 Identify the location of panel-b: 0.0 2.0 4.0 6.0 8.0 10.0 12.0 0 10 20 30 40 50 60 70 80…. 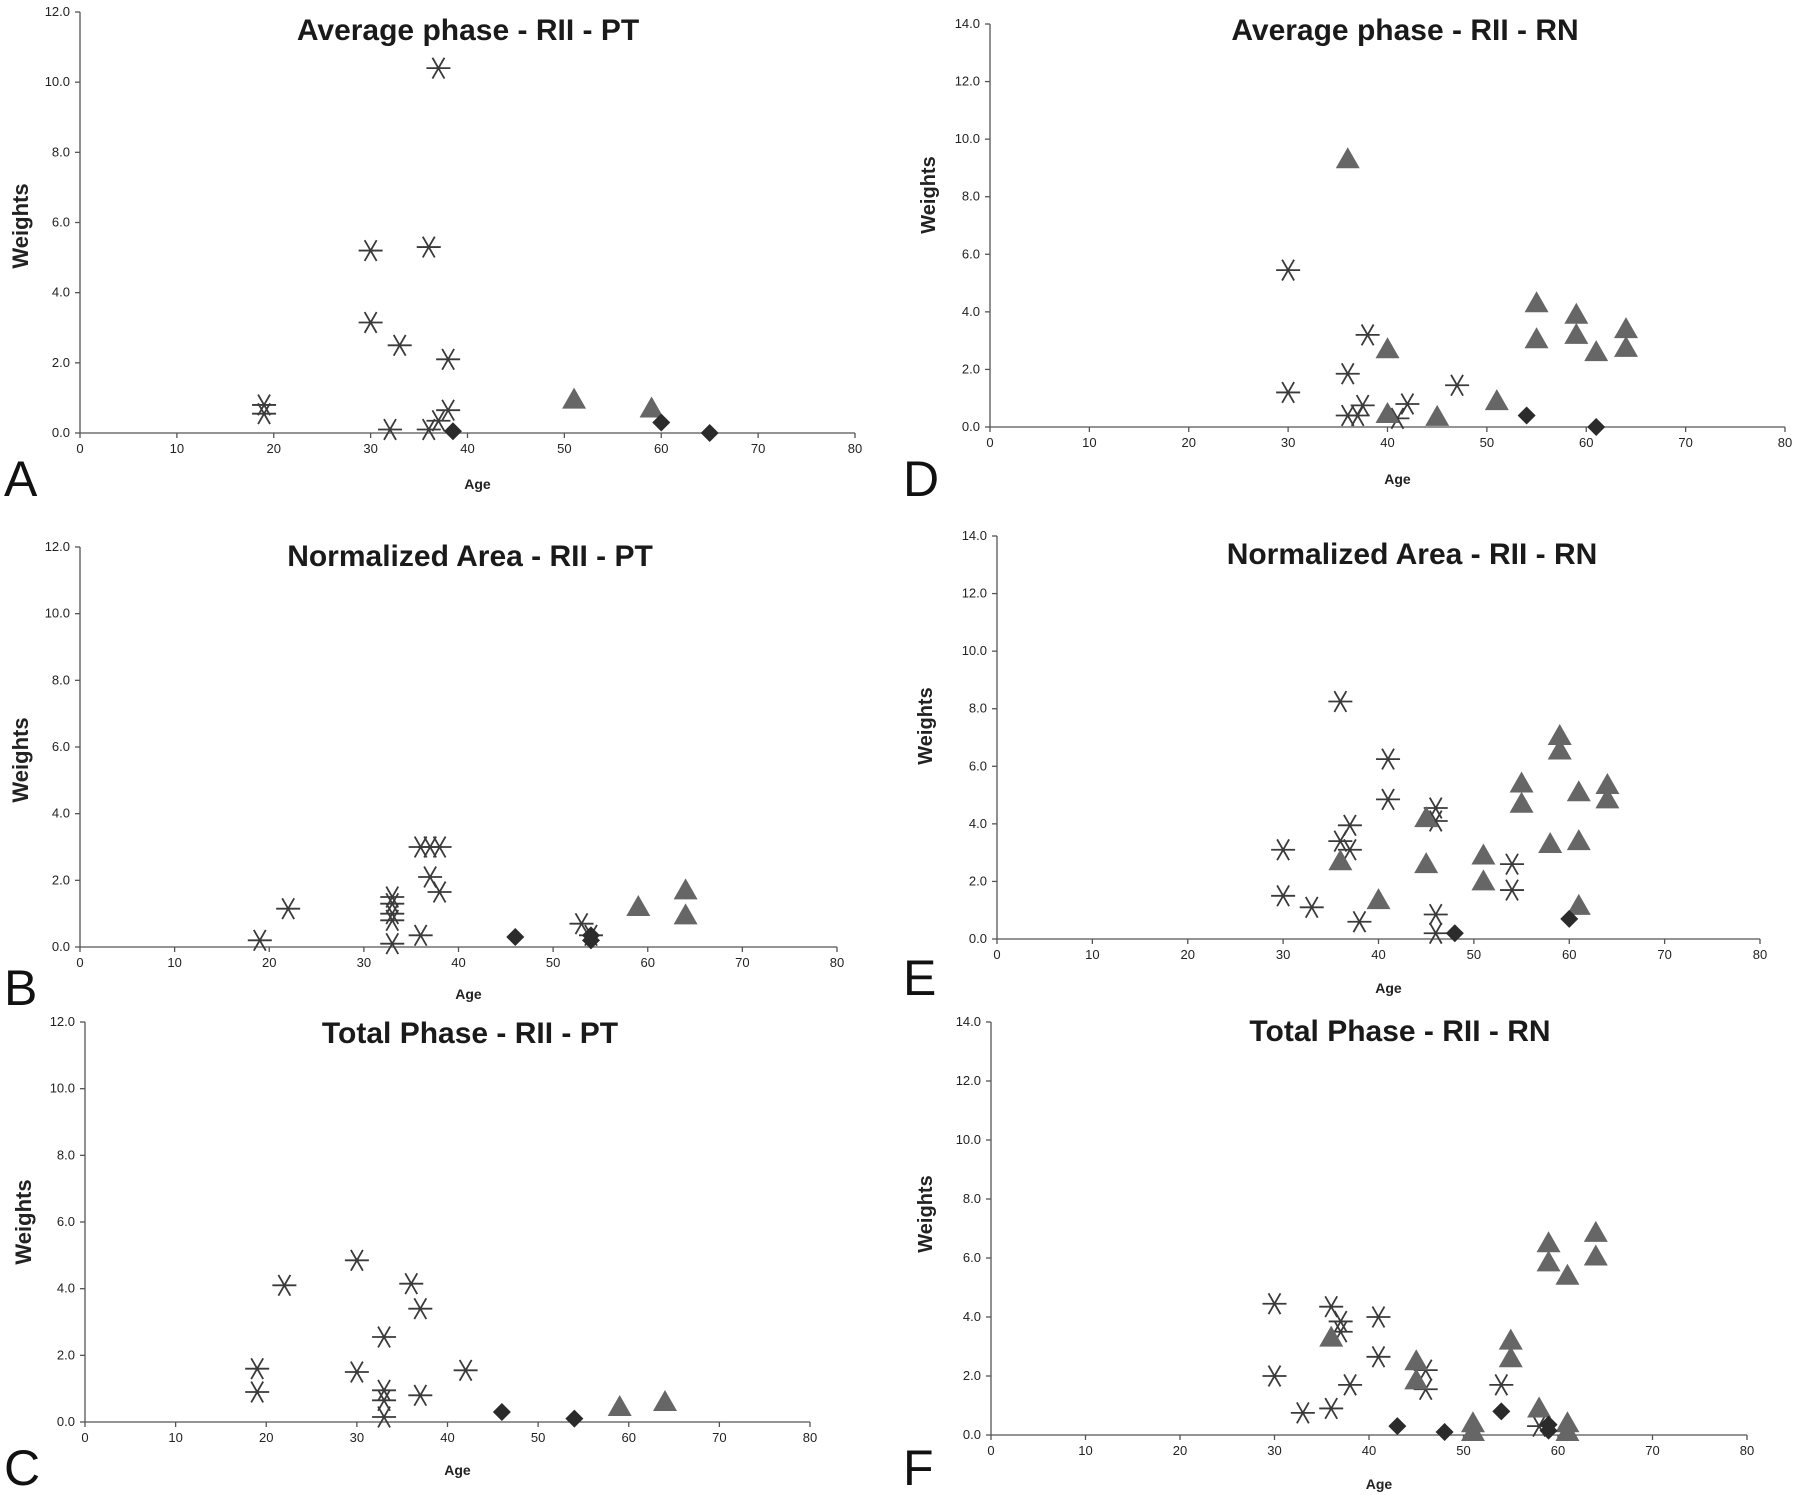
(424, 777).